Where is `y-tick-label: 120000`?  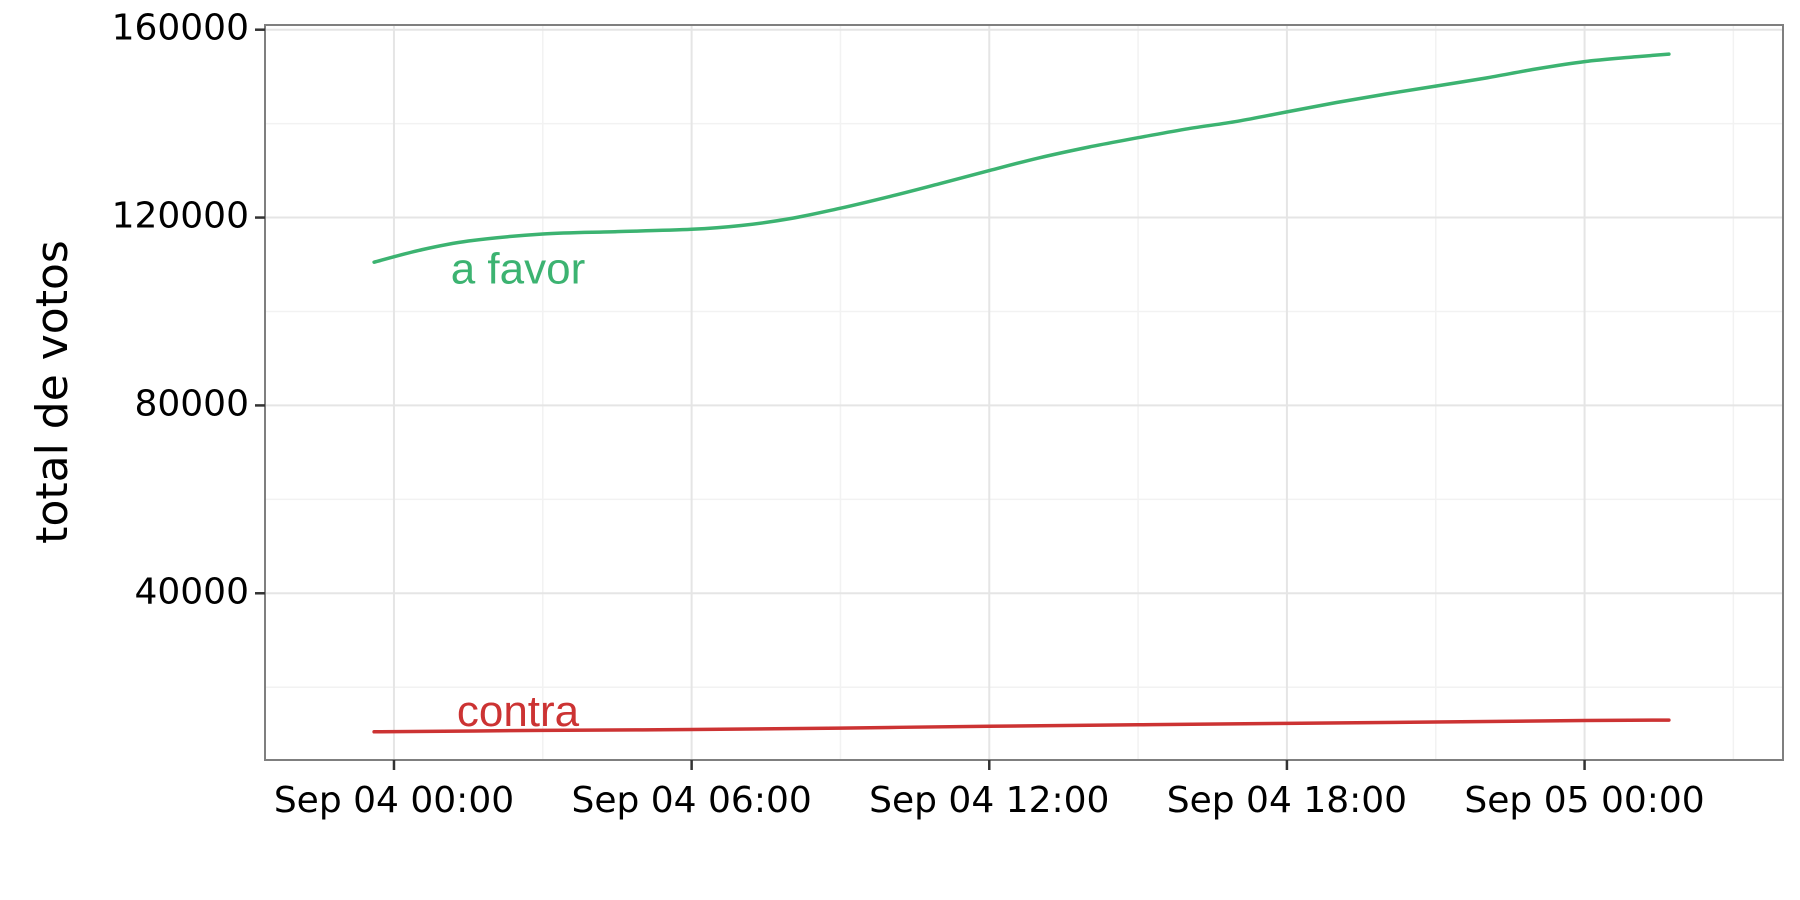 y-tick-label: 120000 is located at coordinates (180, 216).